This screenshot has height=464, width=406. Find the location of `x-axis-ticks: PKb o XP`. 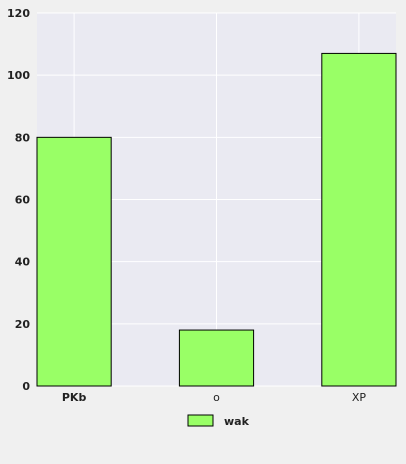

x-axis-ticks: PKb o XP is located at coordinates (214, 397).